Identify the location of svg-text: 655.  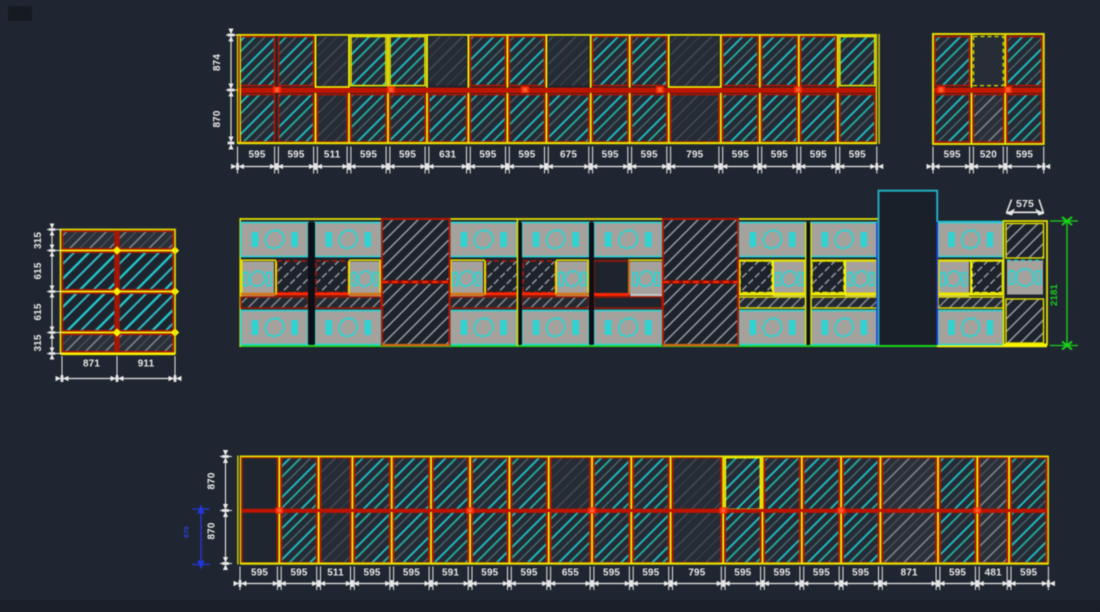
(570, 573).